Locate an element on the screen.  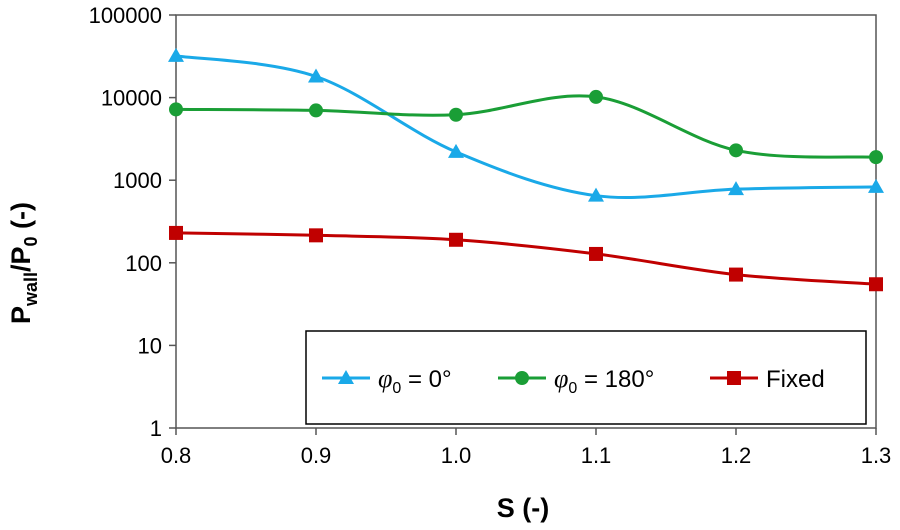
legend-label: φ0 = 180° is located at coordinates (604, 380).